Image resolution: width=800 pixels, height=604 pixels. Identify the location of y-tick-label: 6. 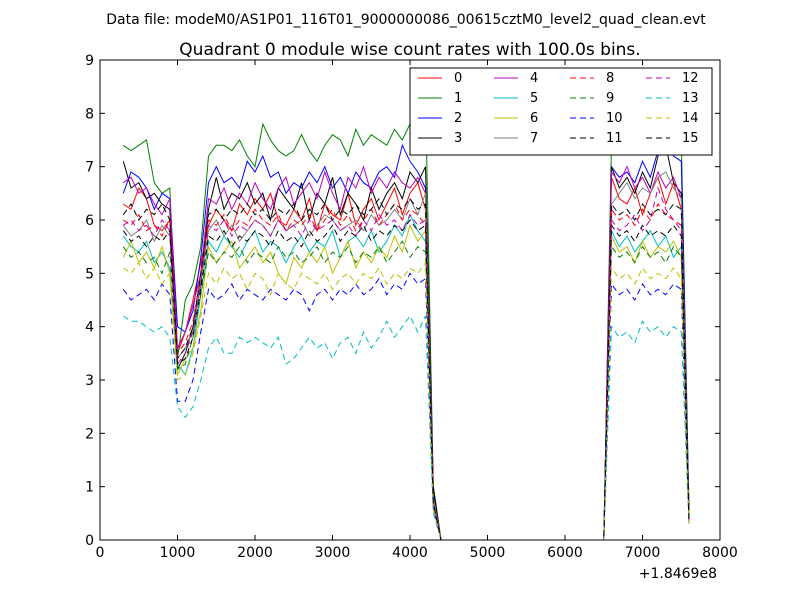
(89, 221).